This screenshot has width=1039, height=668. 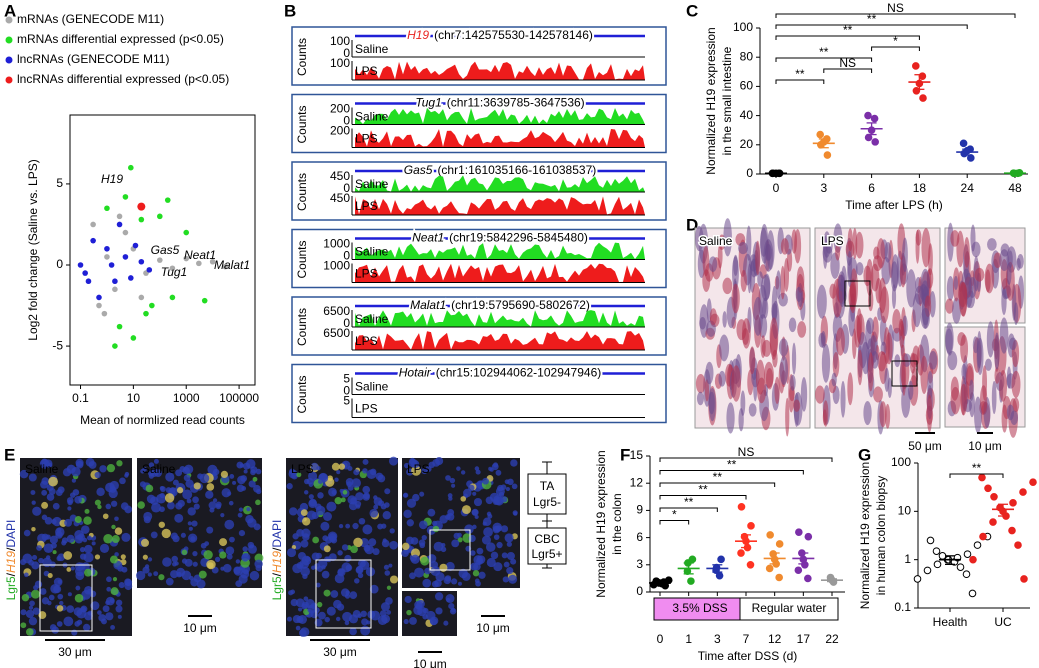 I want to click on panel-label: F, so click(x=625, y=454).